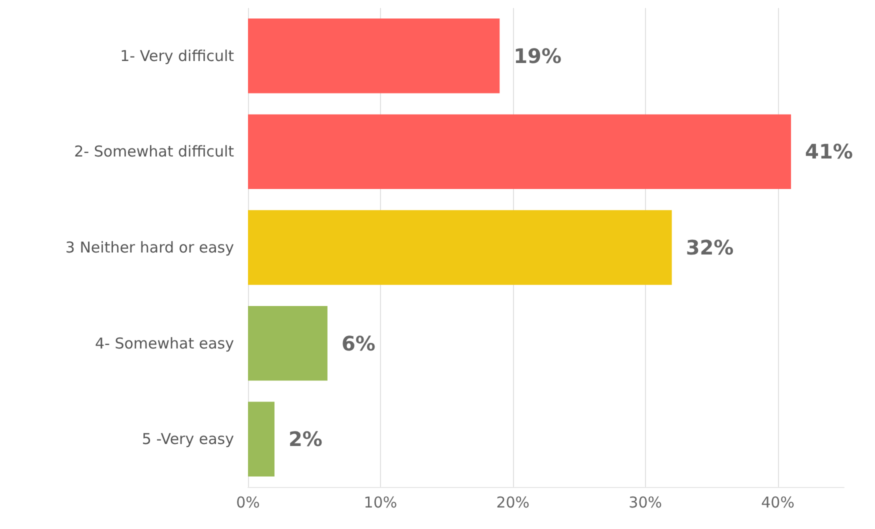 Image resolution: width=875 pixels, height=529 pixels. I want to click on data-label: 19%, so click(538, 56).